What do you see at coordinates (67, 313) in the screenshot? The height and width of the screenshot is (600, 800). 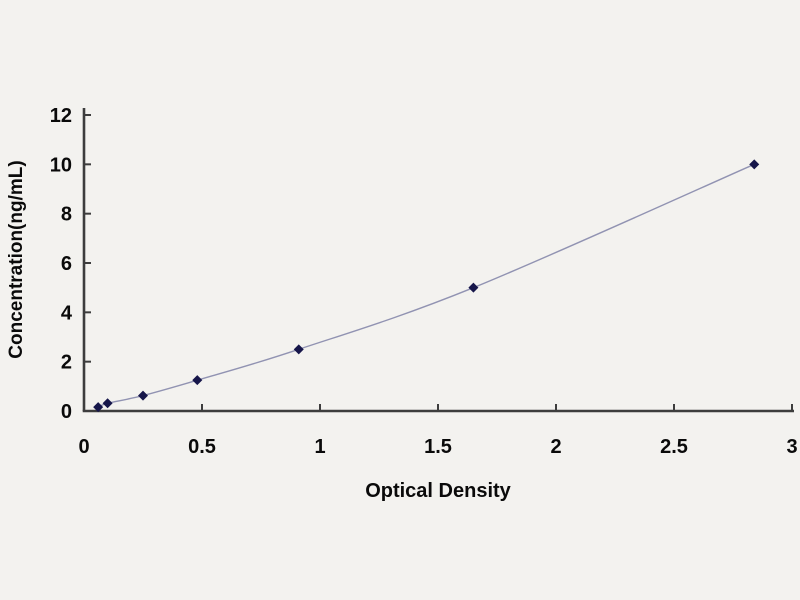 I see `y-axis-tick-label: 4` at bounding box center [67, 313].